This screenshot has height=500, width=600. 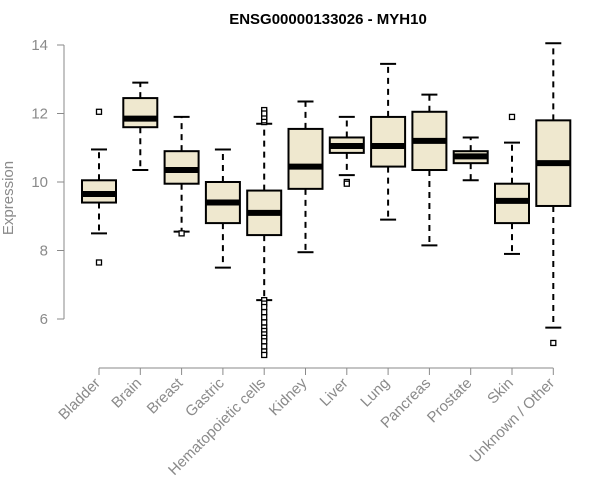 I want to click on x-tick-label: Lung, so click(x=375, y=393).